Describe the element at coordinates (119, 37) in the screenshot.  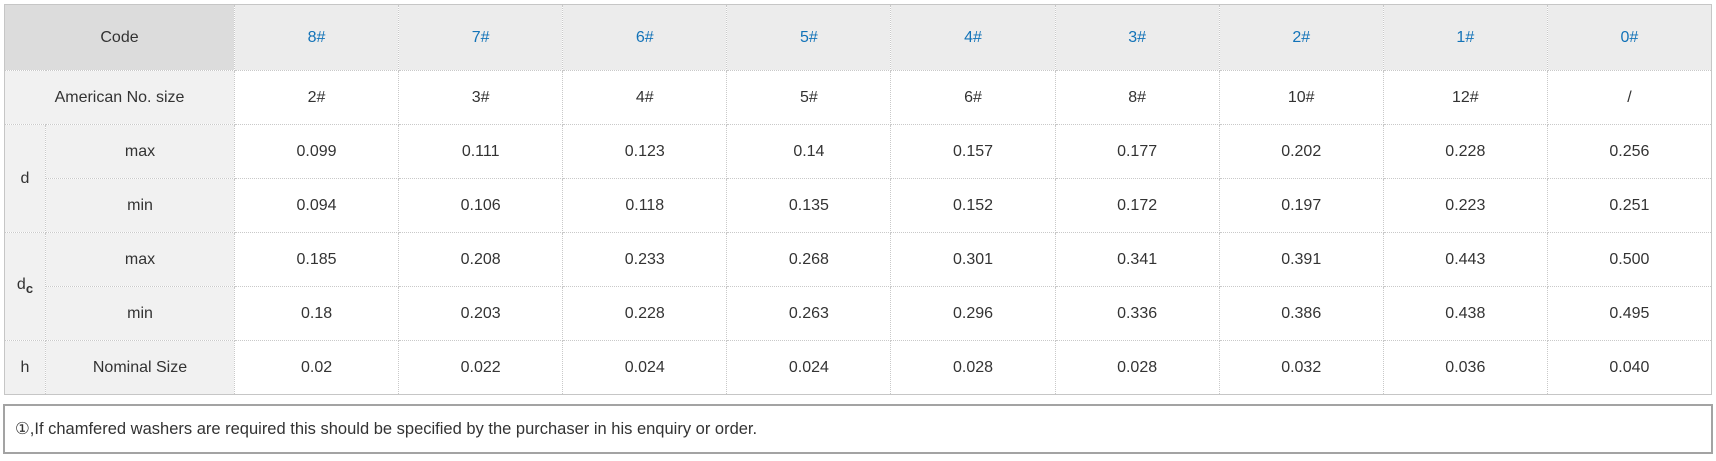
I see `code-header-label: Code` at that location.